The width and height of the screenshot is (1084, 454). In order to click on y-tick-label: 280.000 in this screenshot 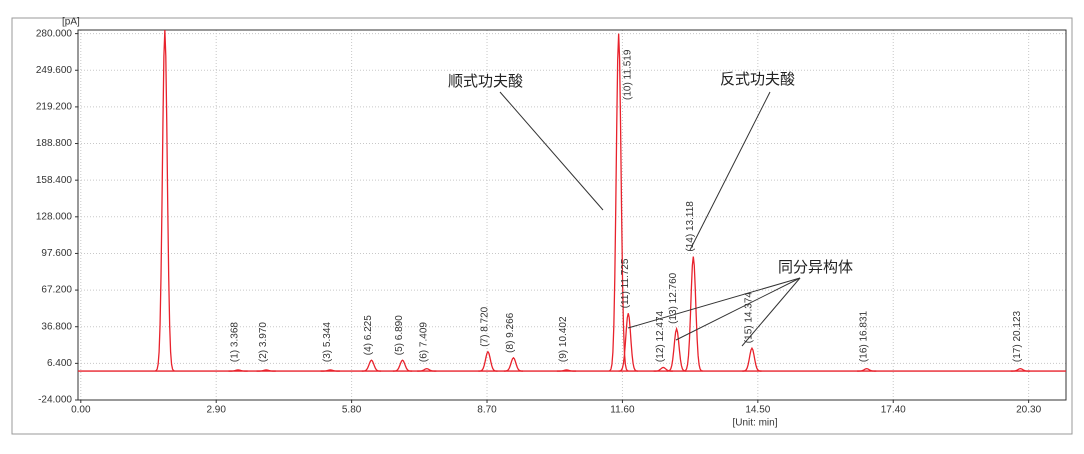, I will do `click(54, 33)`.